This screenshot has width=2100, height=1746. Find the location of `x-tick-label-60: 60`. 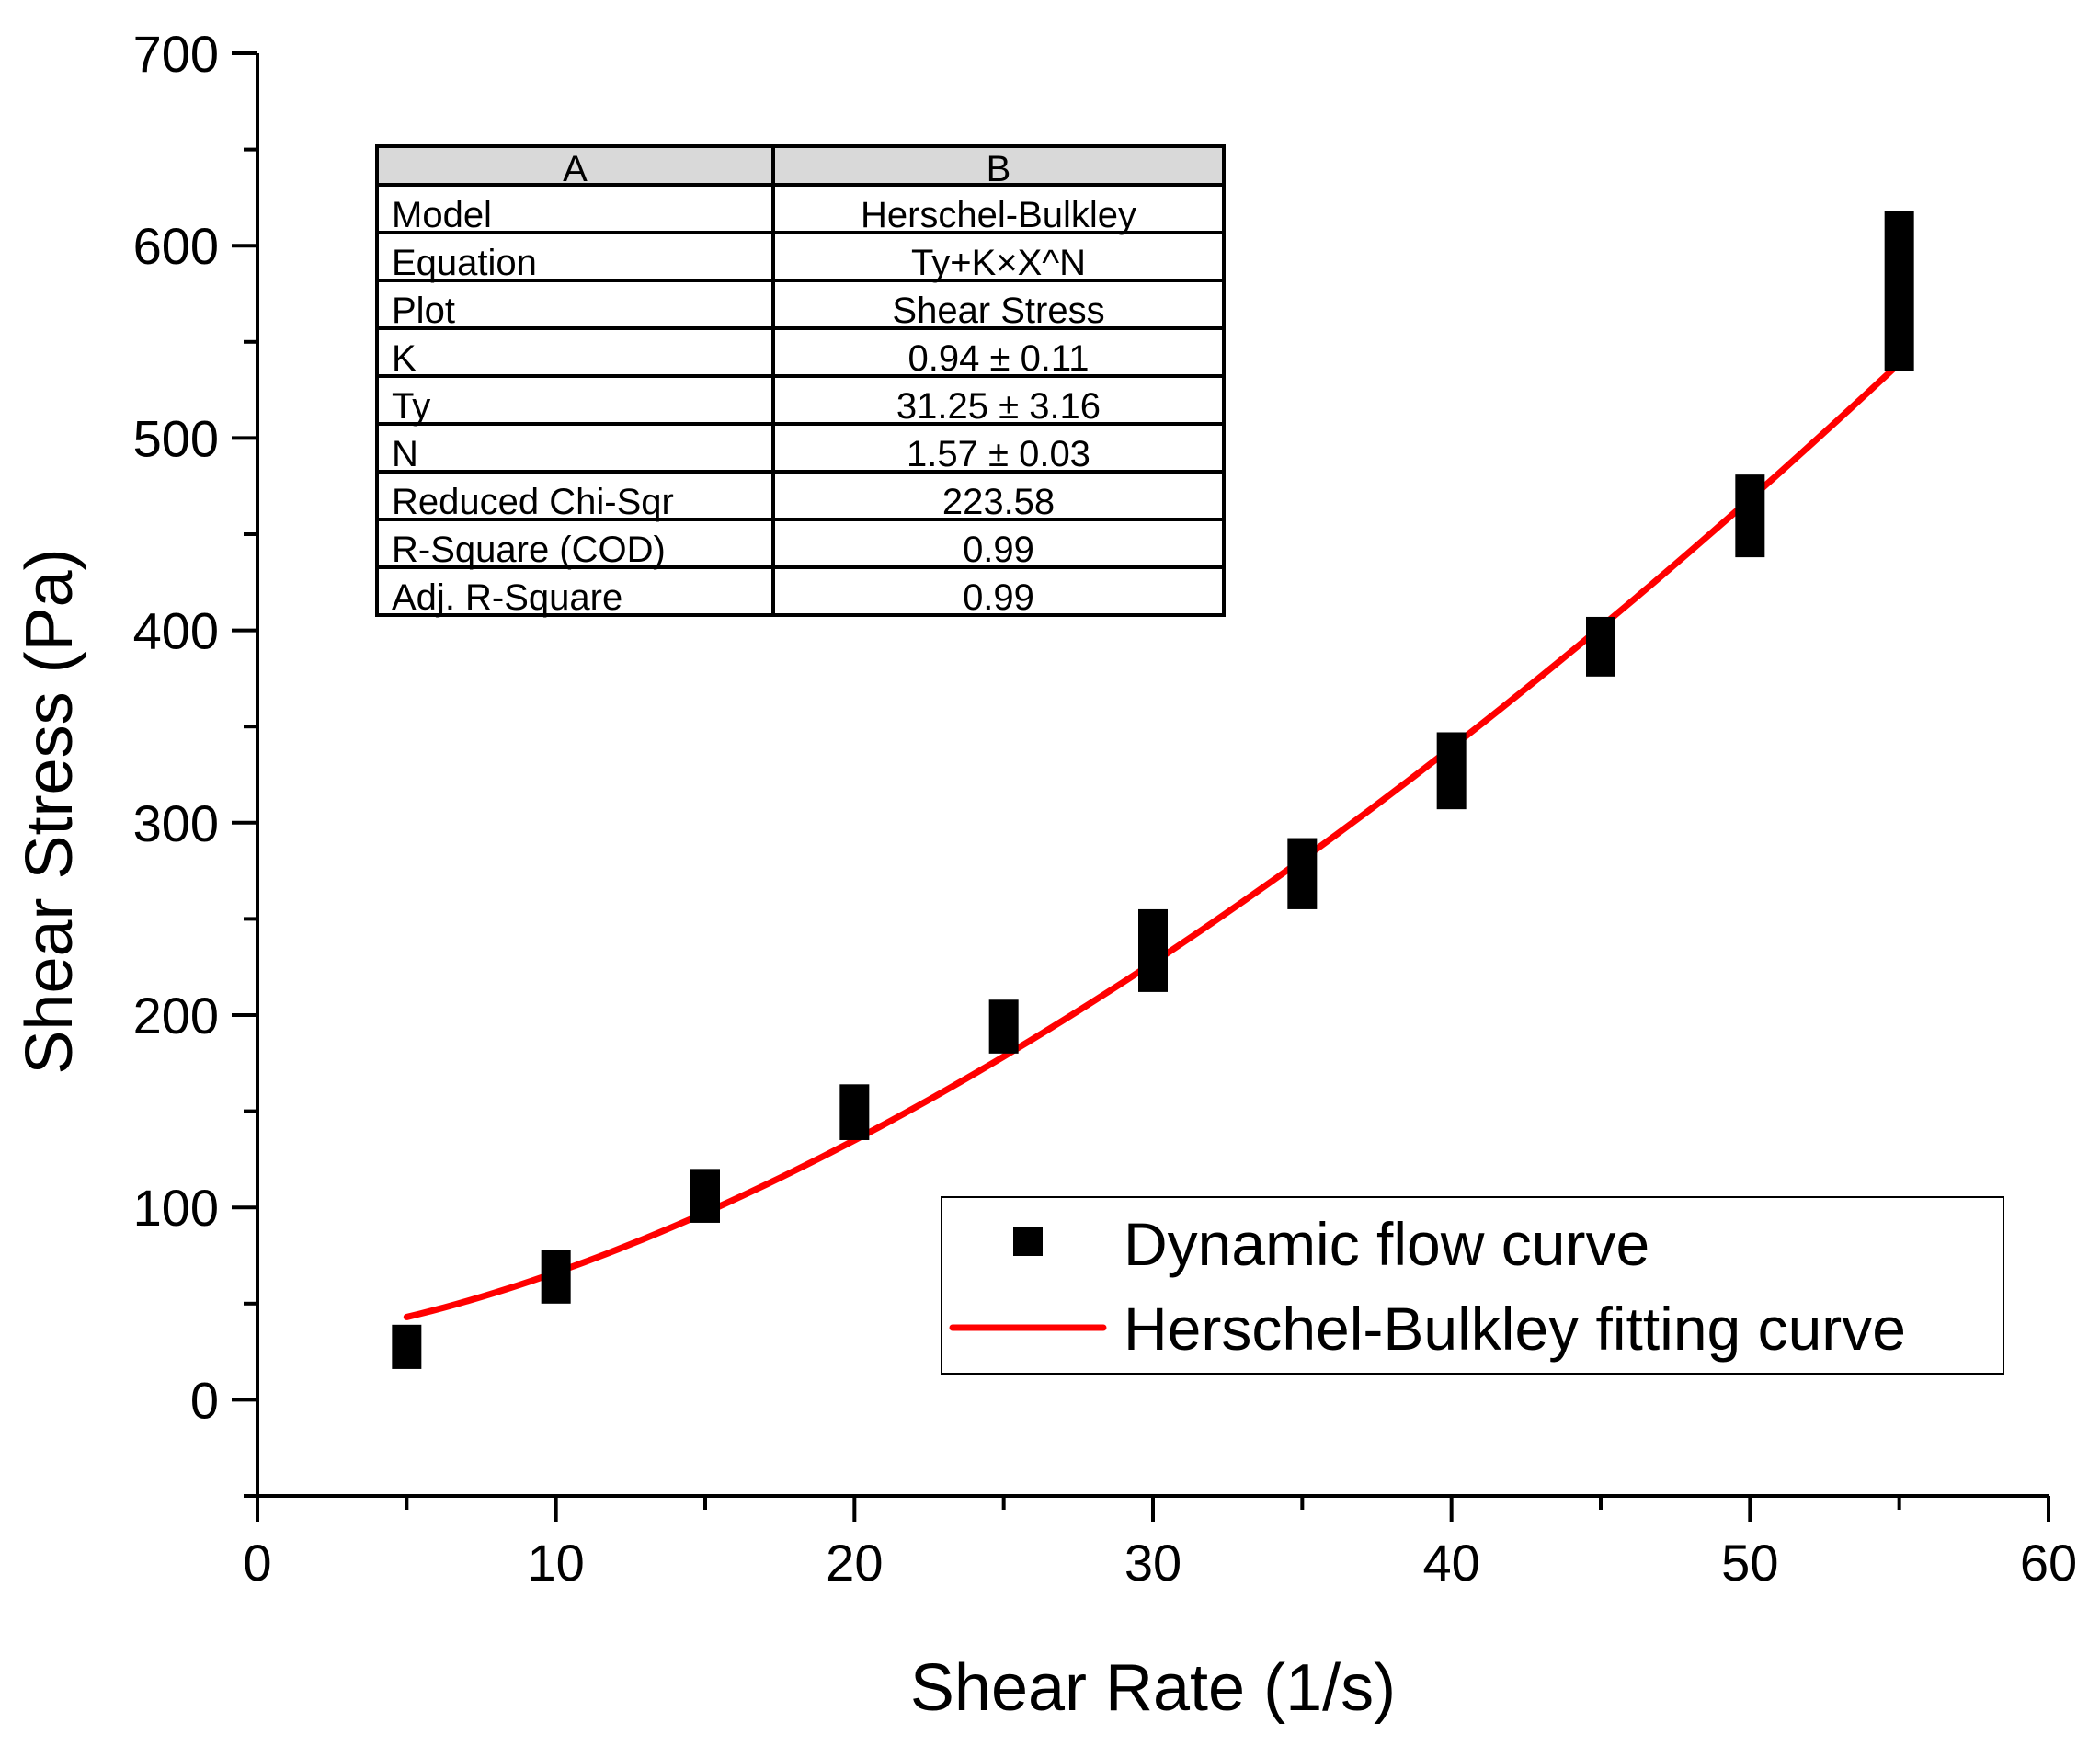

x-tick-label-60: 60 is located at coordinates (2048, 1563).